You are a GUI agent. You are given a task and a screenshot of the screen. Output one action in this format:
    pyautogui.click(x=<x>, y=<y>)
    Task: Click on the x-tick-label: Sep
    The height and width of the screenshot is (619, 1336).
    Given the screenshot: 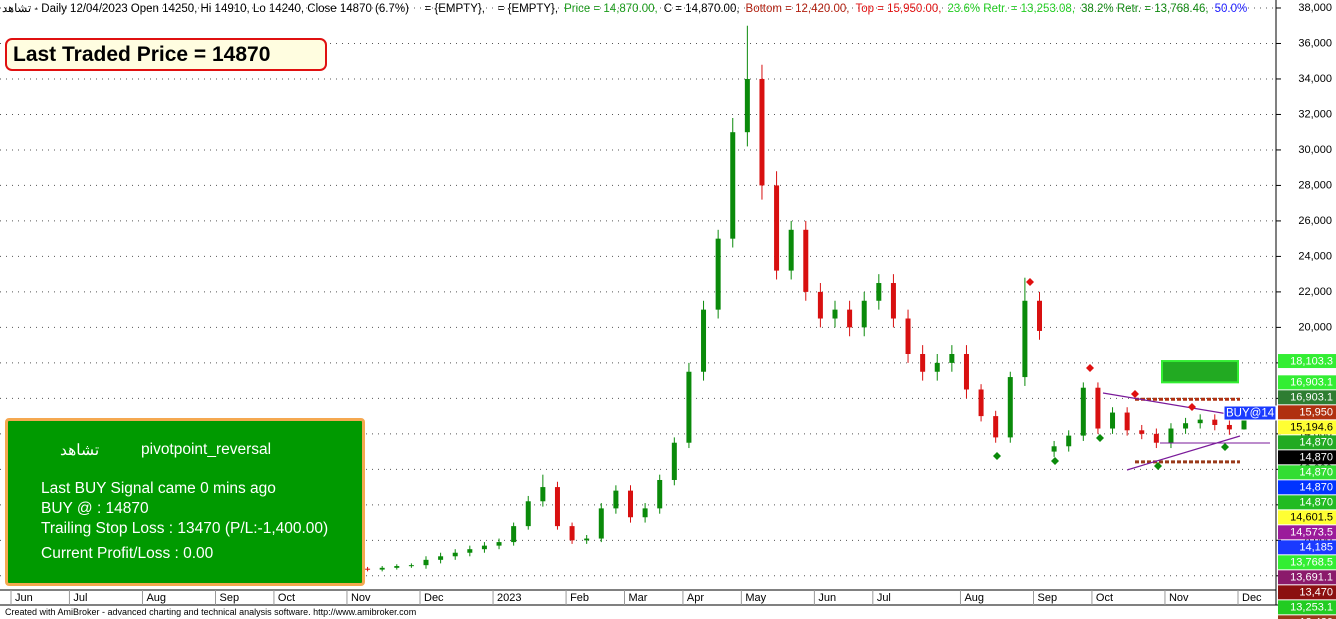 What is the action you would take?
    pyautogui.click(x=1048, y=598)
    